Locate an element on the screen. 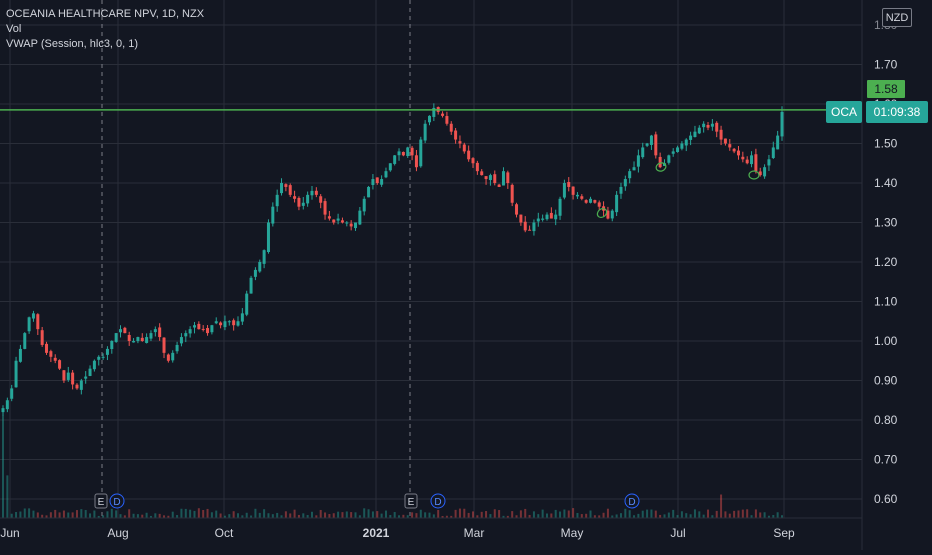 Image resolution: width=932 pixels, height=555 pixels. earnings-marker-label: E is located at coordinates (411, 502).